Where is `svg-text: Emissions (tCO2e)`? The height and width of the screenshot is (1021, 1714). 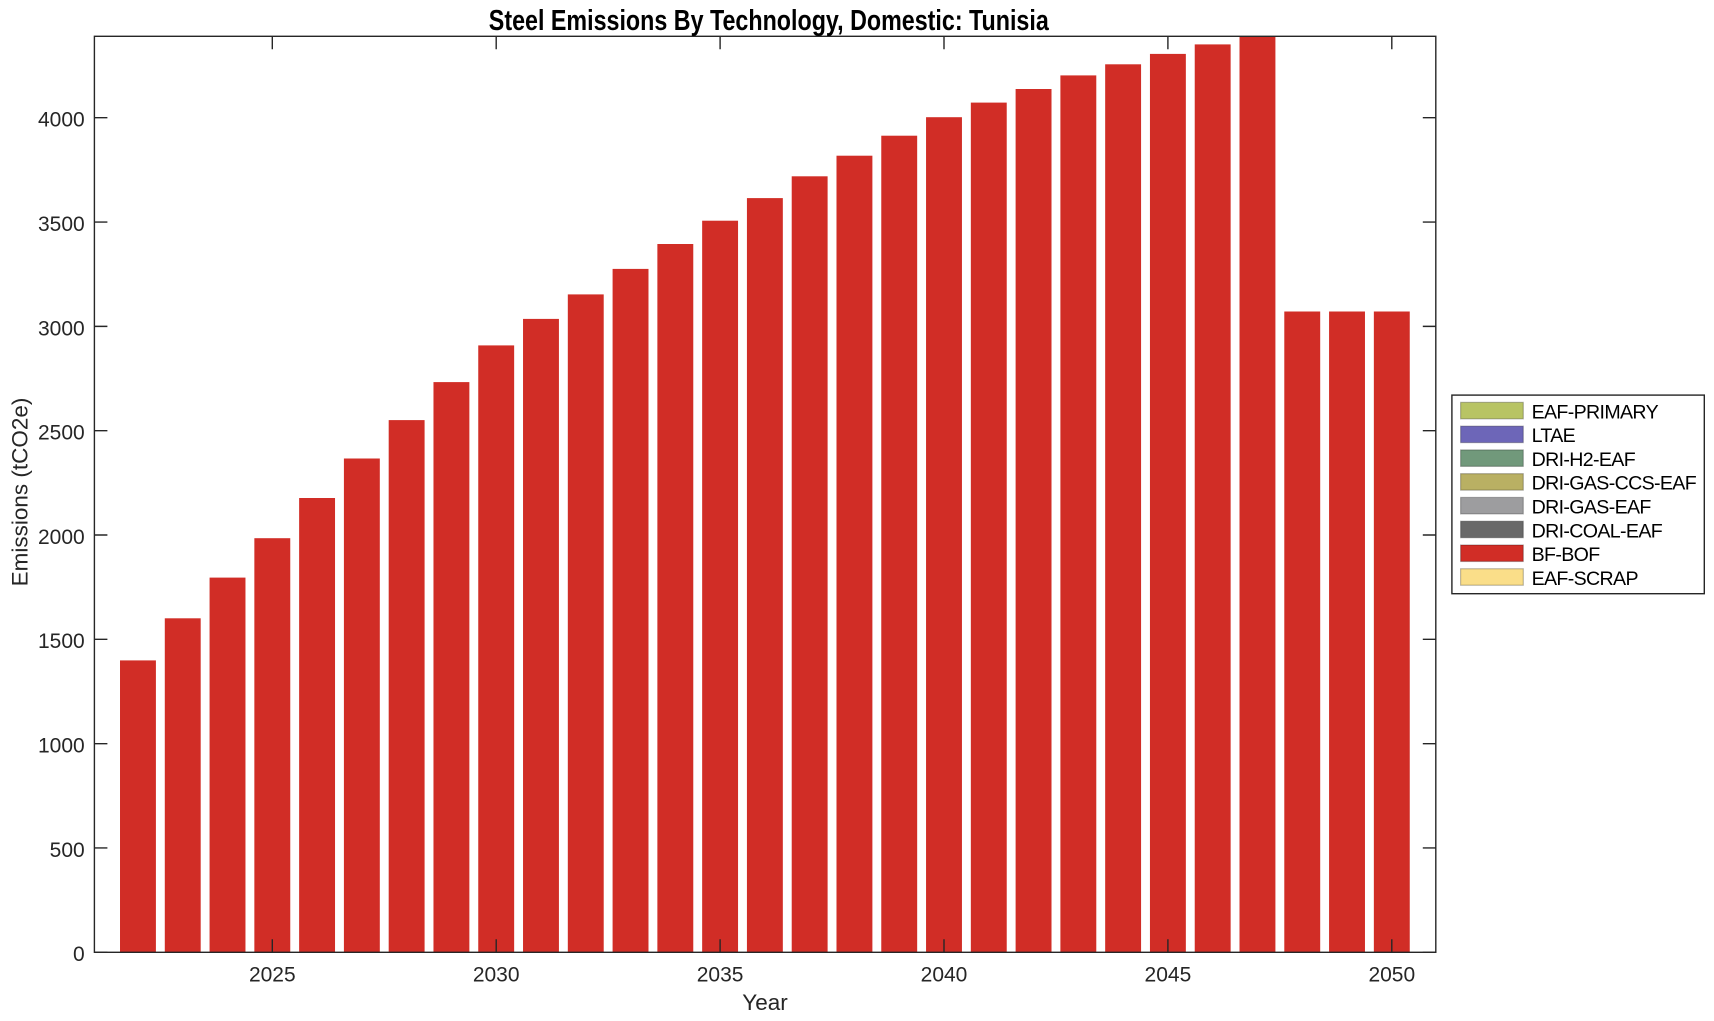 svg-text: Emissions (tCO2e) is located at coordinates (20, 492).